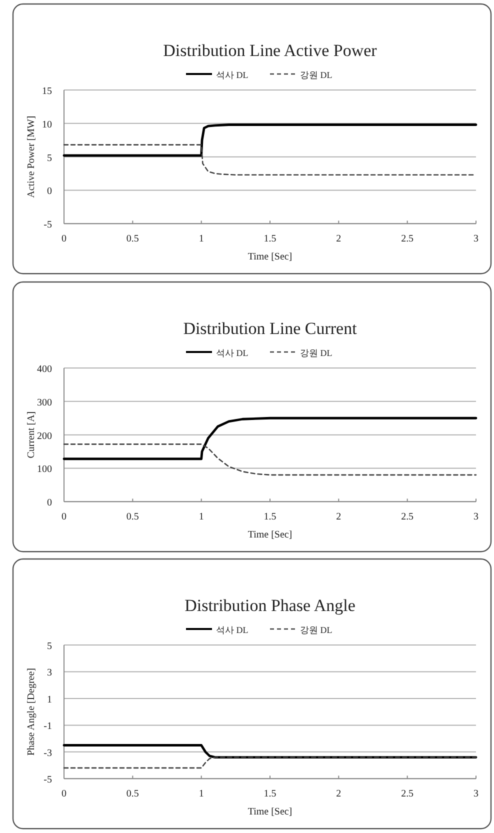  What do you see at coordinates (49, 700) in the screenshot?
I see `y-tick-label: 1` at bounding box center [49, 700].